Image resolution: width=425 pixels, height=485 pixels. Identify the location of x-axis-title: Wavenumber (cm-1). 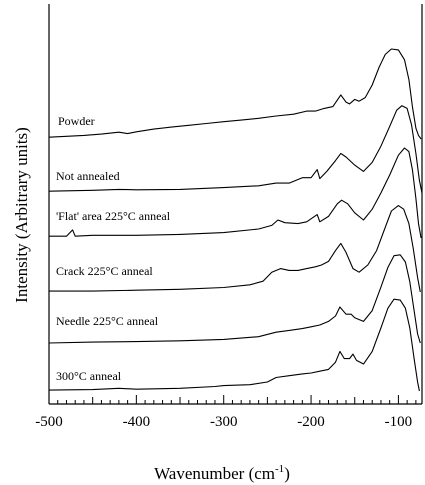
(222, 473).